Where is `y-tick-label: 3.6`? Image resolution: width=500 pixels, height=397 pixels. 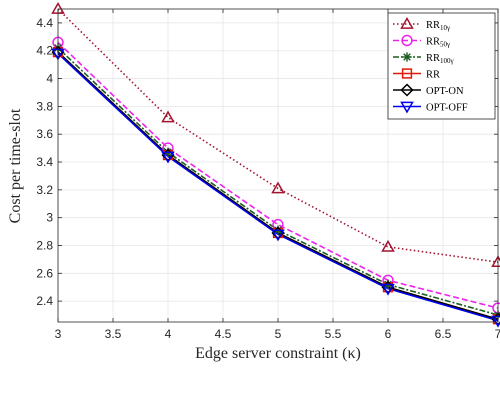
y-tick-label: 3.6 is located at coordinates (44, 134).